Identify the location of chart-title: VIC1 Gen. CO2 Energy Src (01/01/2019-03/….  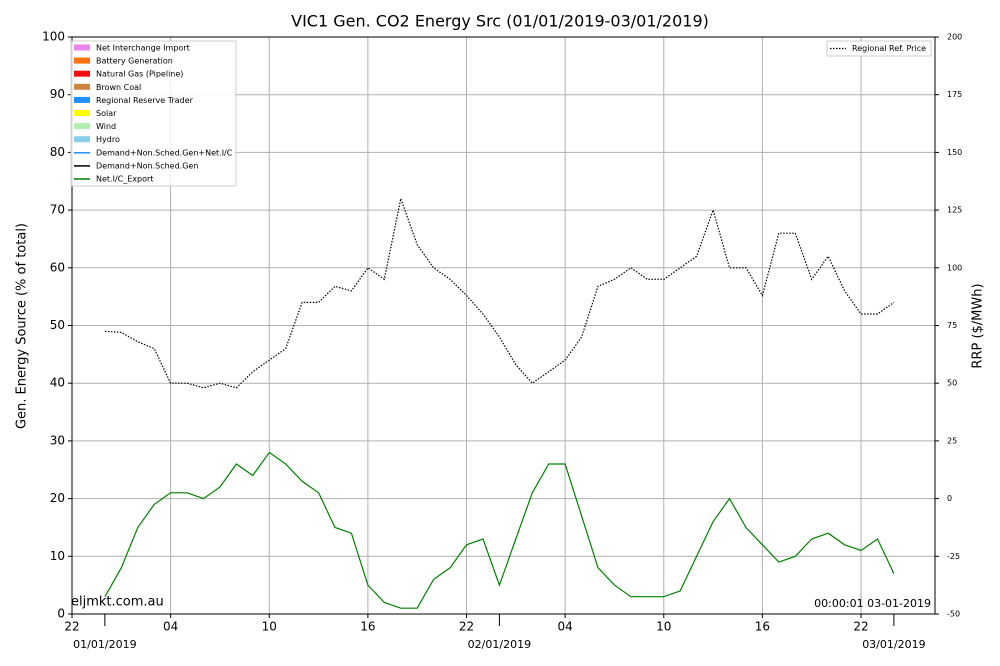
(500, 21).